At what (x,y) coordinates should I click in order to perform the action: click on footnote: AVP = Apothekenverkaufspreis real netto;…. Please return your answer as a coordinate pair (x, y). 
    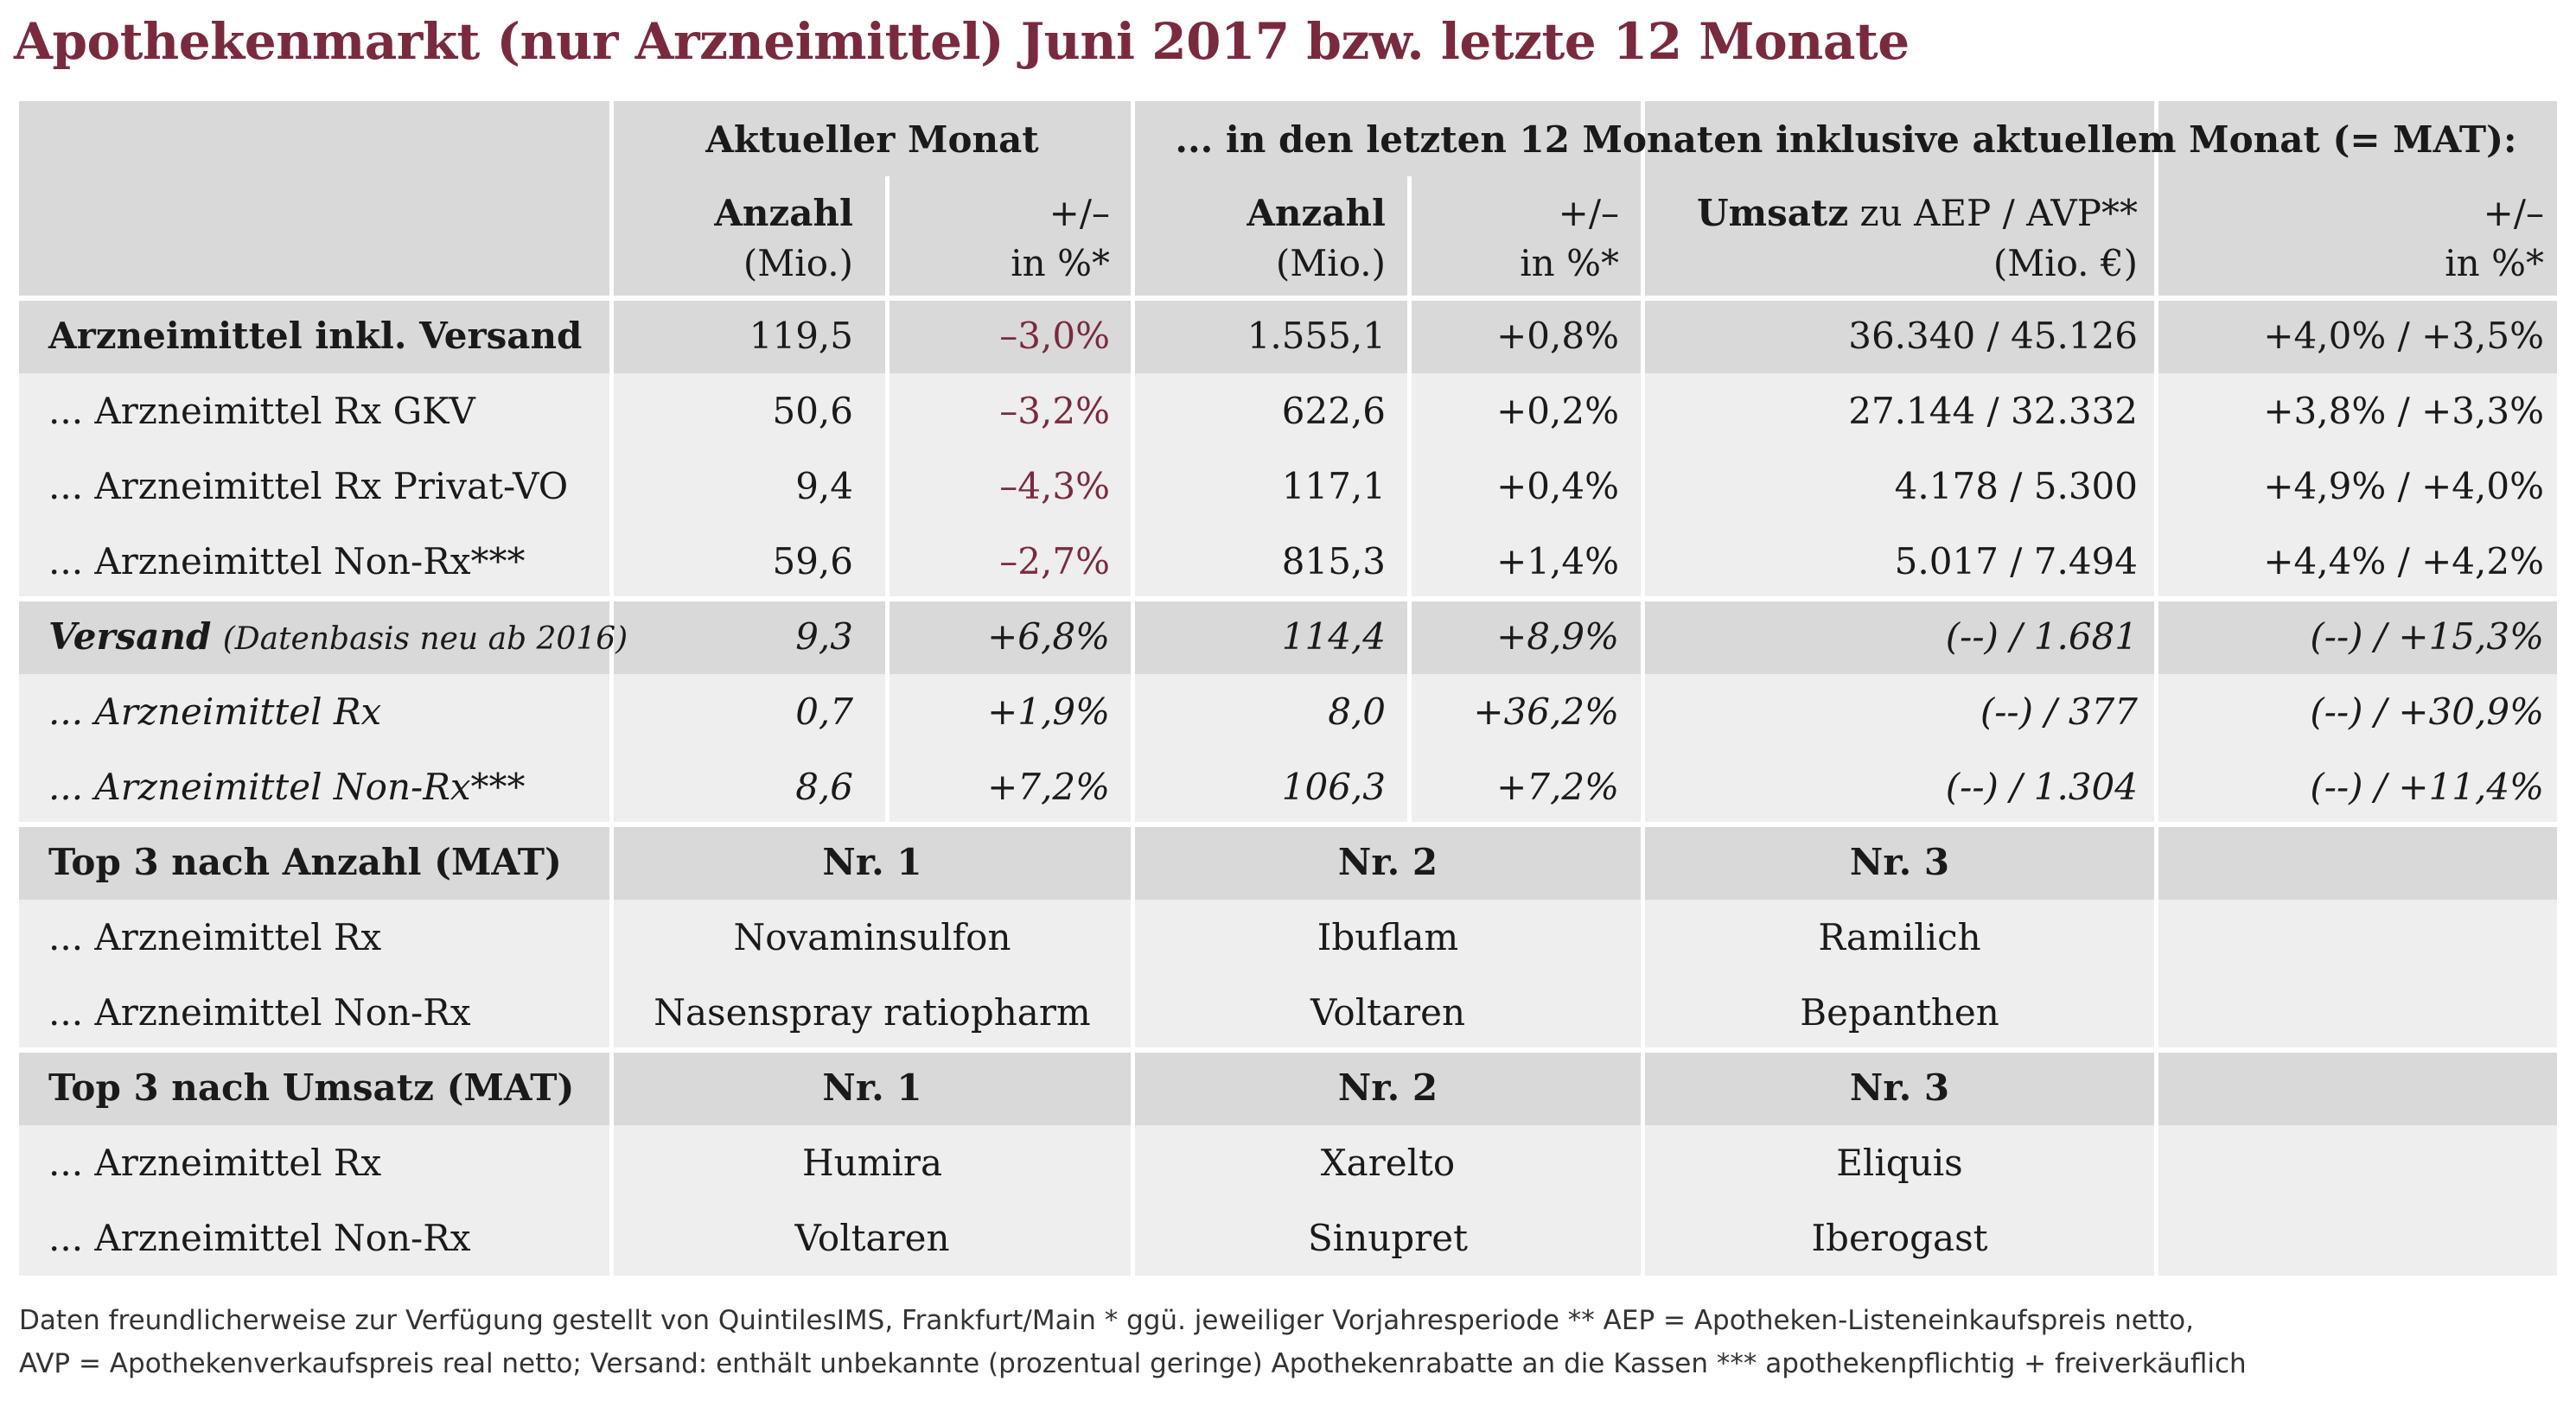
    Looking at the image, I should click on (1133, 1363).